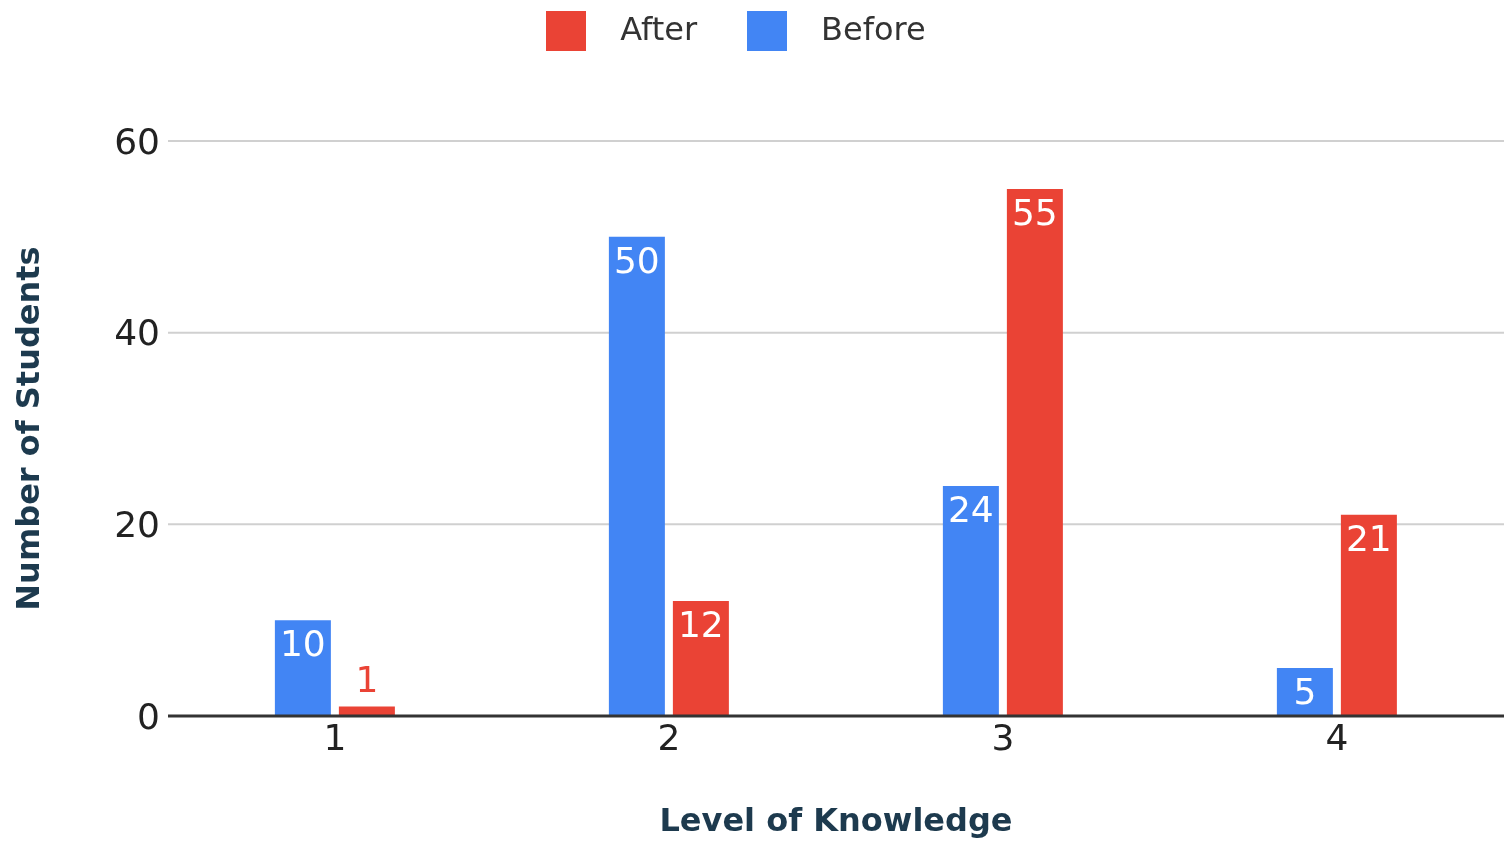 The height and width of the screenshot is (854, 1512). I want to click on x-axis-title: Level of Knowledge, so click(836, 820).